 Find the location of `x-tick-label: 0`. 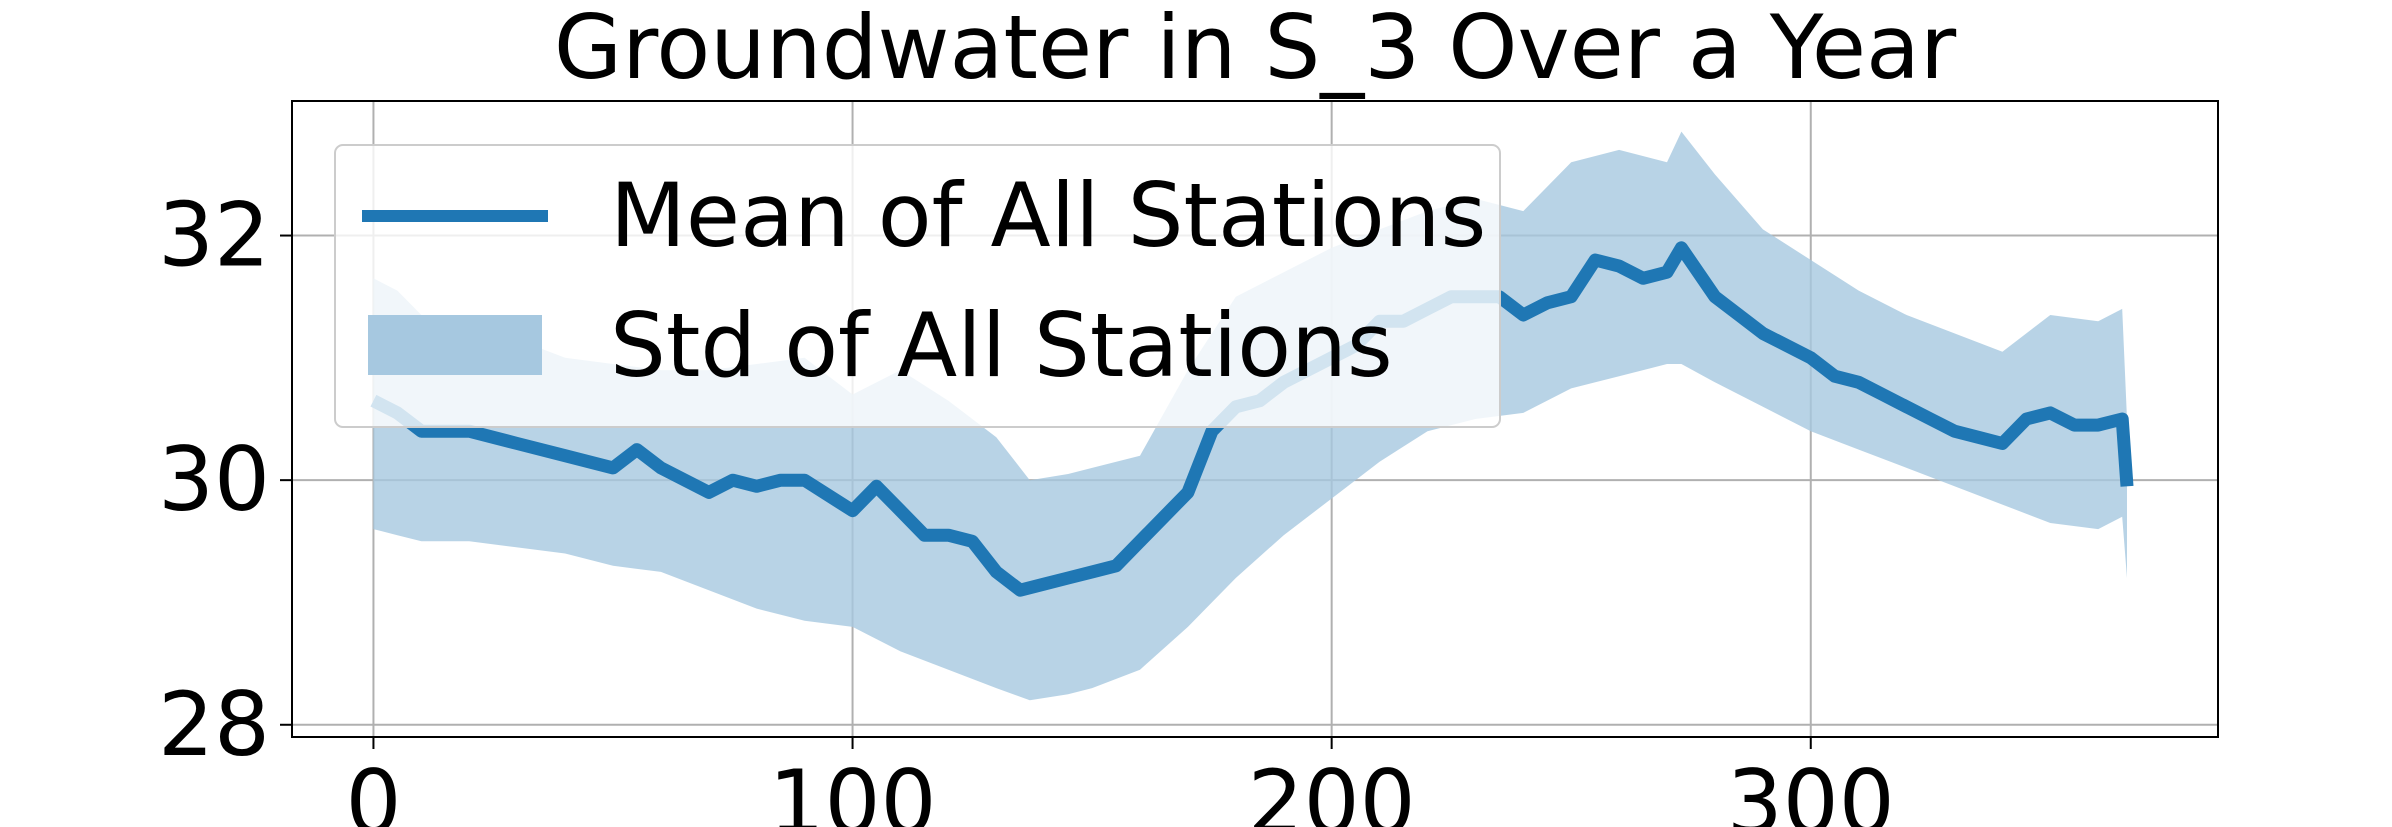

x-tick-label: 0 is located at coordinates (373, 789).